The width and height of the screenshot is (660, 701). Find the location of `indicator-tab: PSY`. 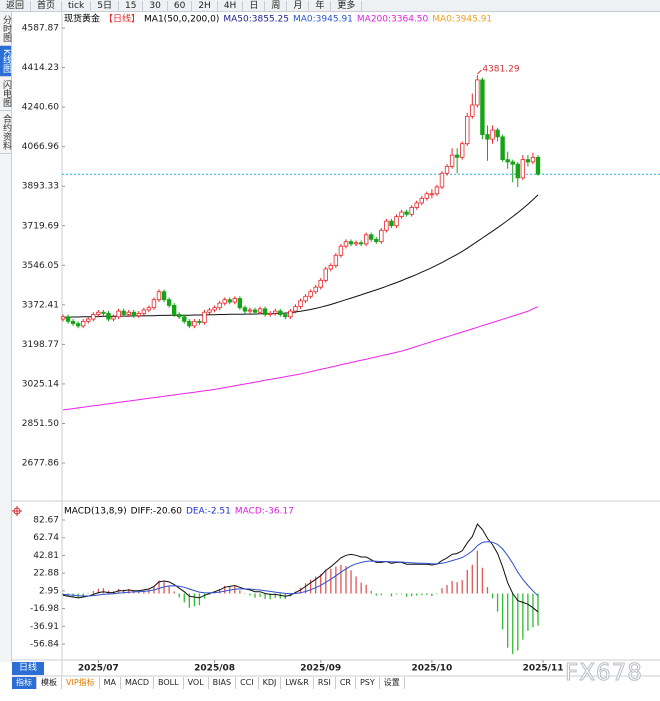

indicator-tab: PSY is located at coordinates (368, 683).